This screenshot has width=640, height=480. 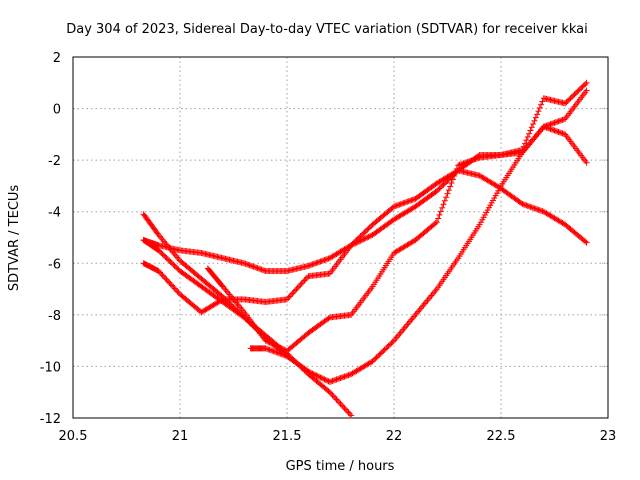 What do you see at coordinates (54, 264) in the screenshot?
I see `y-tick-label: -6` at bounding box center [54, 264].